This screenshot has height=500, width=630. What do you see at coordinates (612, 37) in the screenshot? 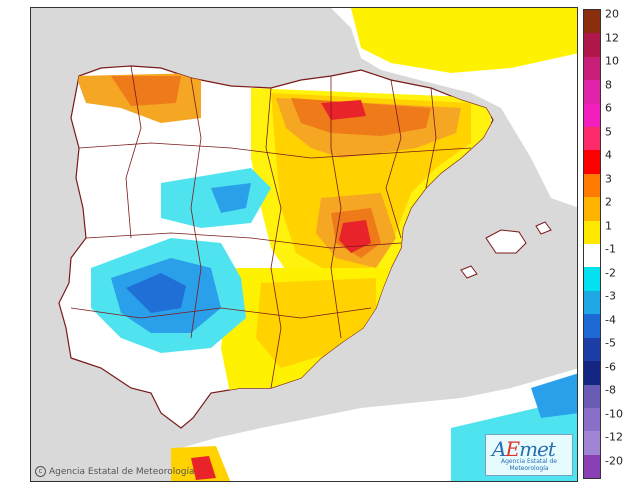
I see `legend-label: 12` at bounding box center [612, 37].